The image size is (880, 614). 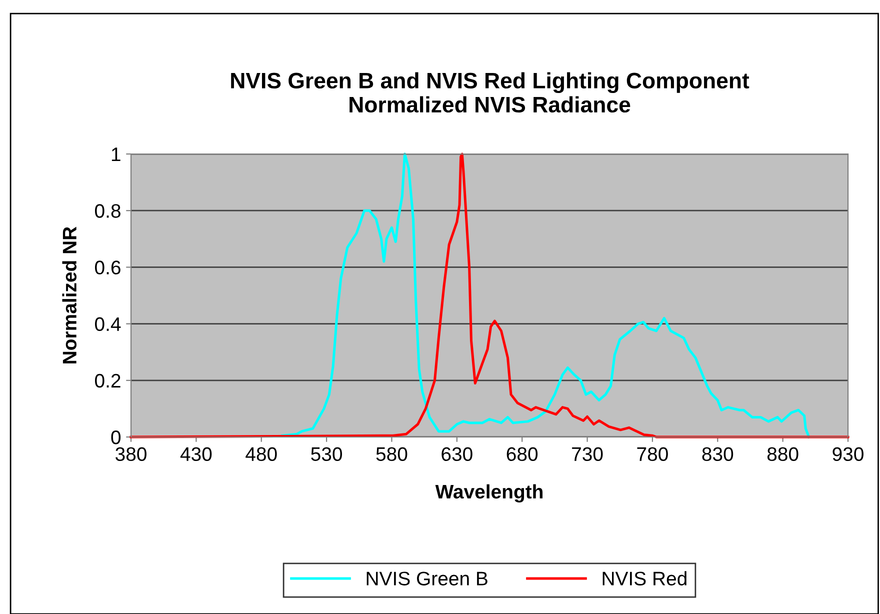 What do you see at coordinates (69, 295) in the screenshot?
I see `y-axis-title: Normalized NR` at bounding box center [69, 295].